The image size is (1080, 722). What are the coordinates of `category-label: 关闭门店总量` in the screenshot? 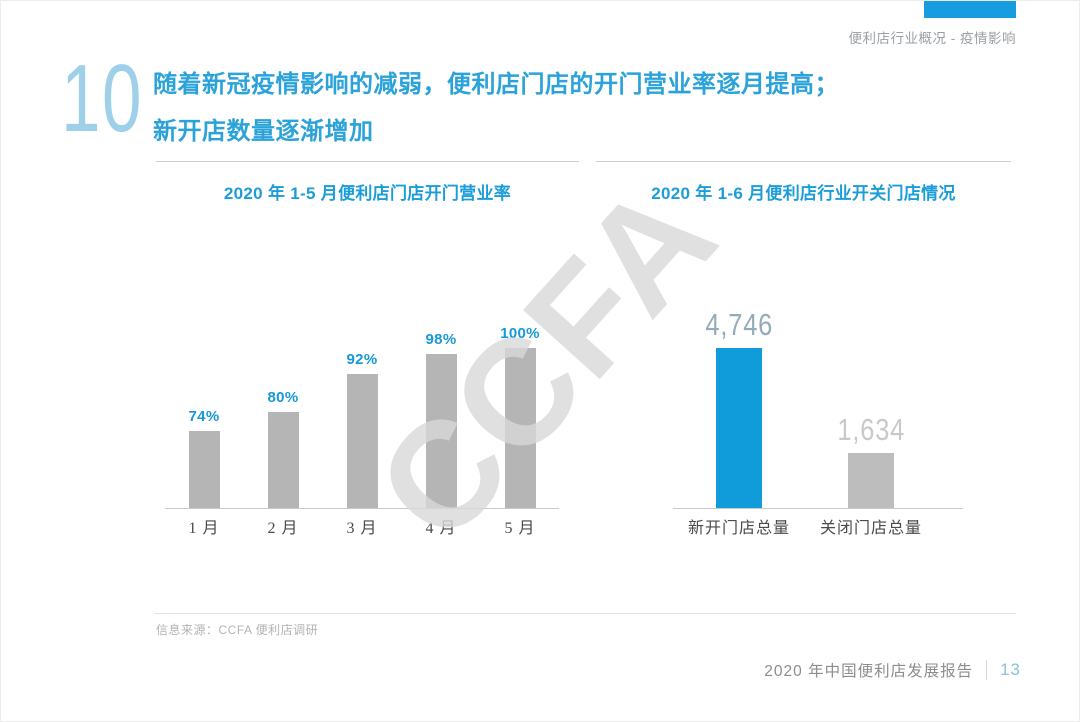 It's located at (871, 528).